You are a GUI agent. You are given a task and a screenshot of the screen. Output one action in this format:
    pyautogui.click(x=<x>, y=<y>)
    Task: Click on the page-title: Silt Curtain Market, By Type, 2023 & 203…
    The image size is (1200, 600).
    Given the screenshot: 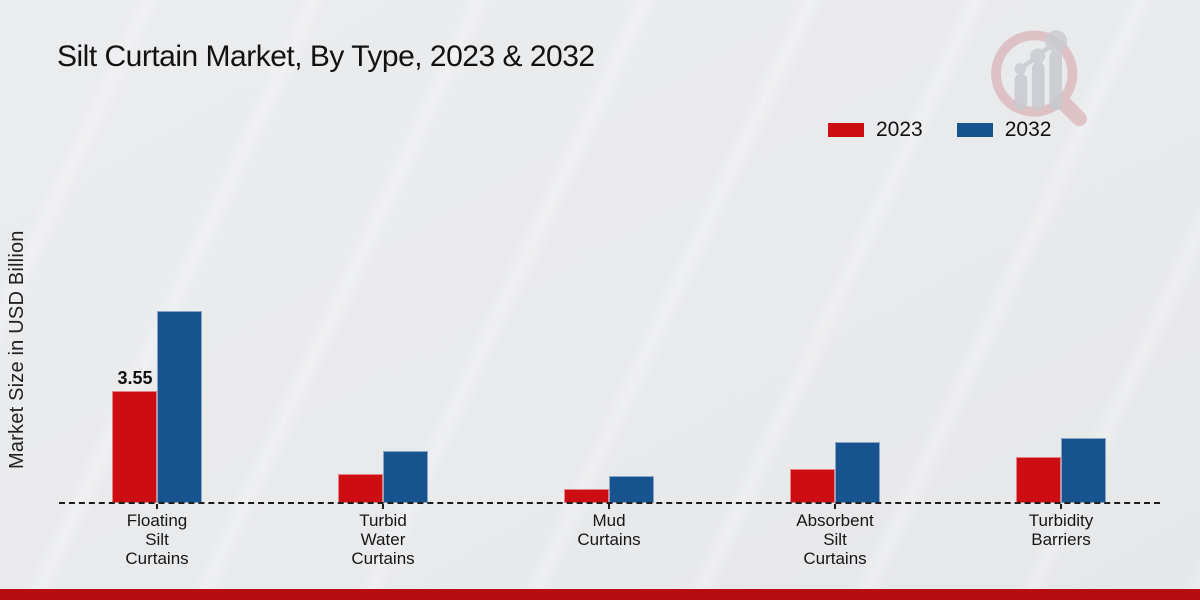 What is the action you would take?
    pyautogui.click(x=326, y=56)
    